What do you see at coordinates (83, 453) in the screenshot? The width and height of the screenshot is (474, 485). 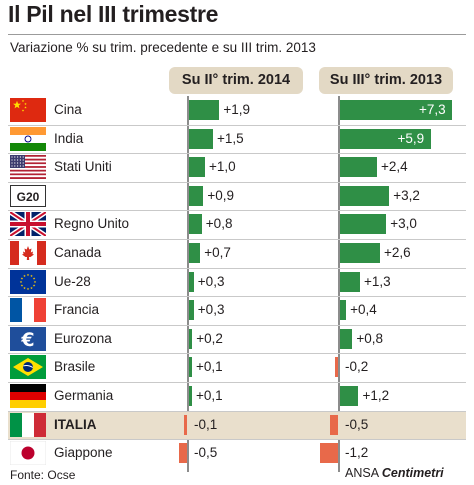 I see `country-label: Giappone` at bounding box center [83, 453].